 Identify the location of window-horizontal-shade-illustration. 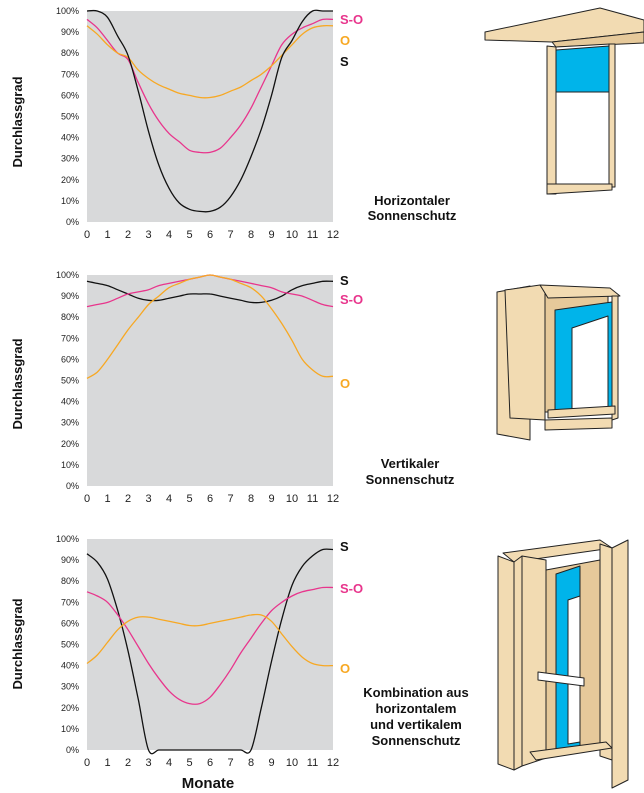
(564, 101).